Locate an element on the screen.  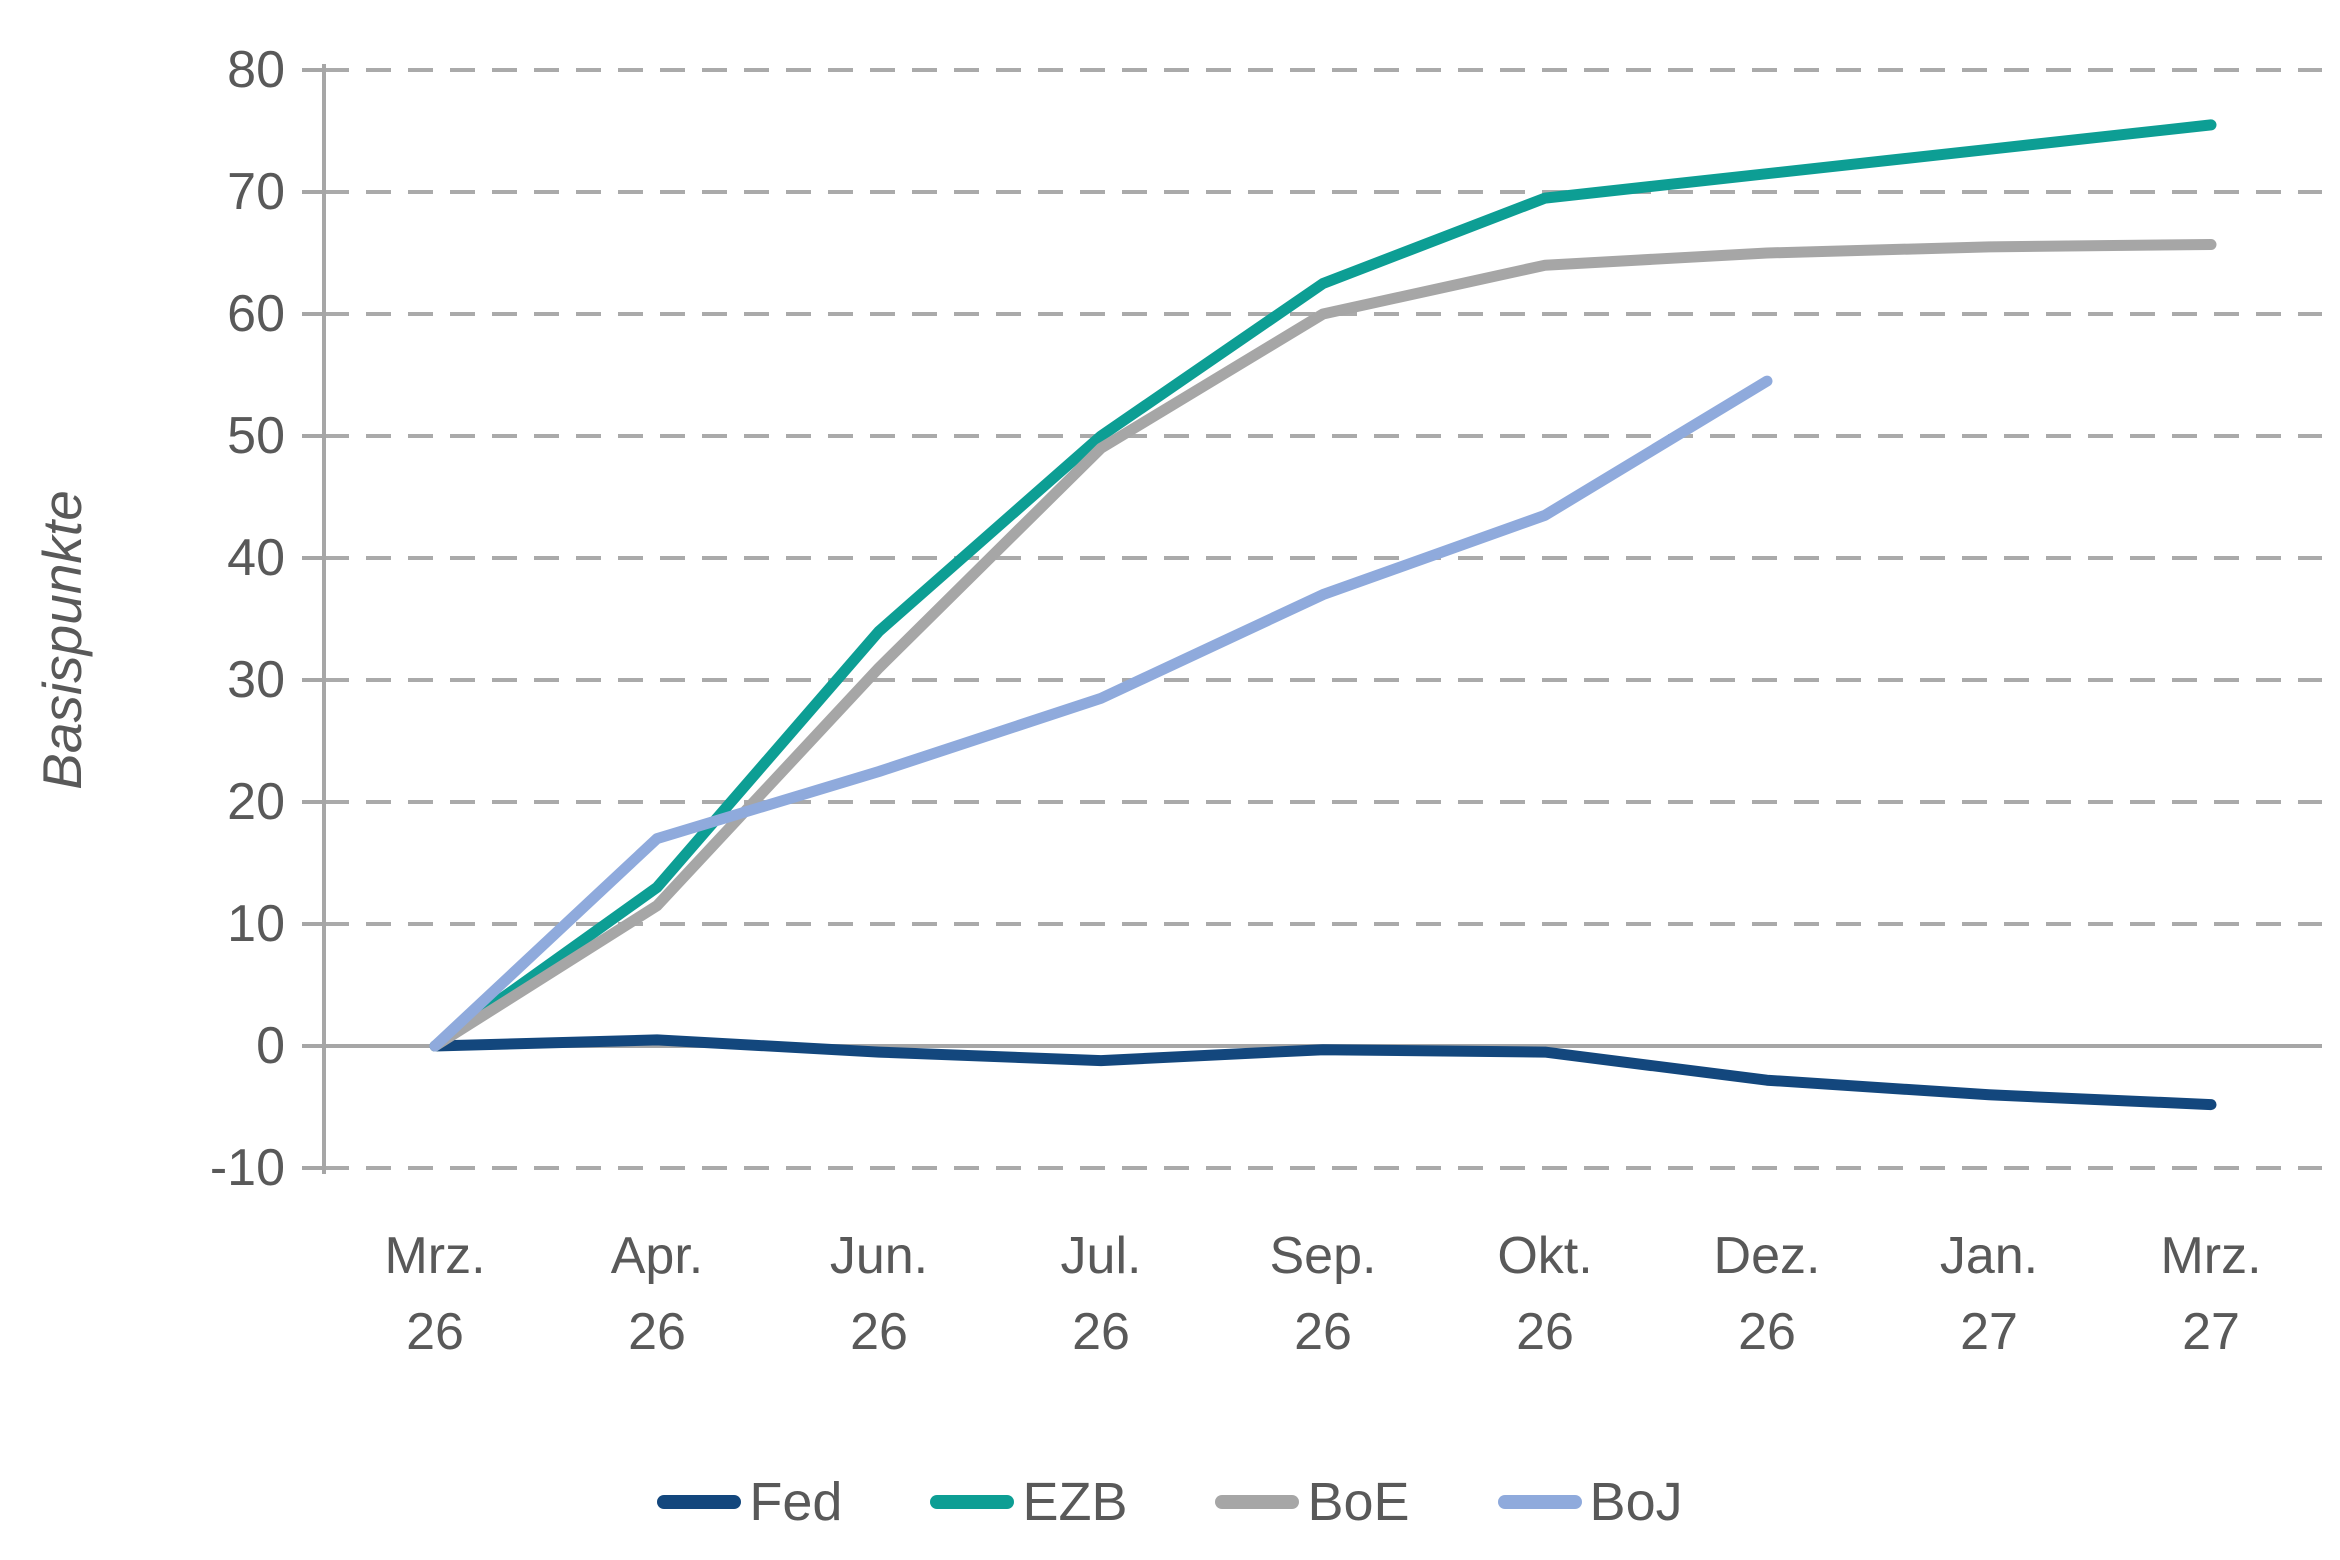
x-tick-label-line: Dez. is located at coordinates (1767, 1256).